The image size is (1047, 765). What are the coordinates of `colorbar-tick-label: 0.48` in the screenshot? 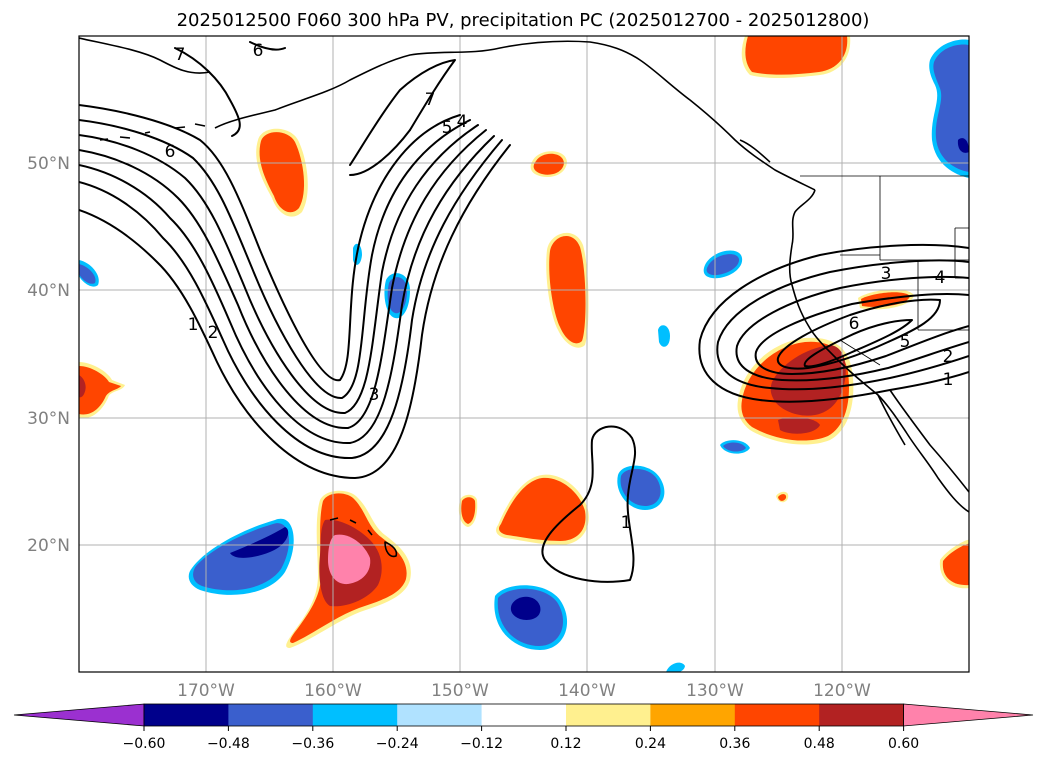 It's located at (819, 744).